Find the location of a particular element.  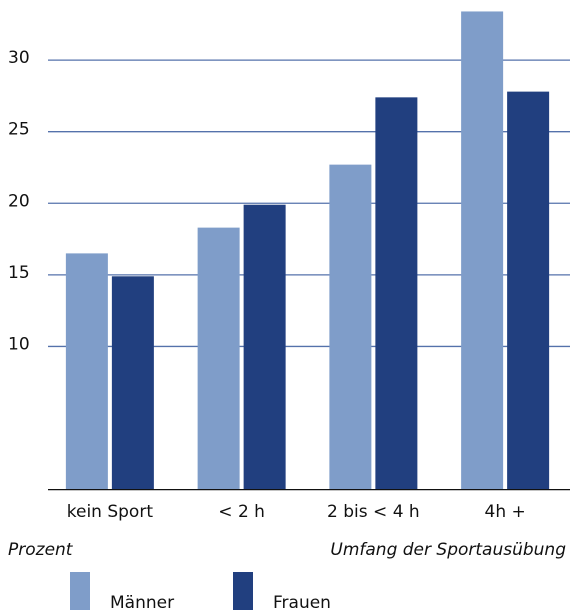

y-tick-label: 15 is located at coordinates (19, 273).